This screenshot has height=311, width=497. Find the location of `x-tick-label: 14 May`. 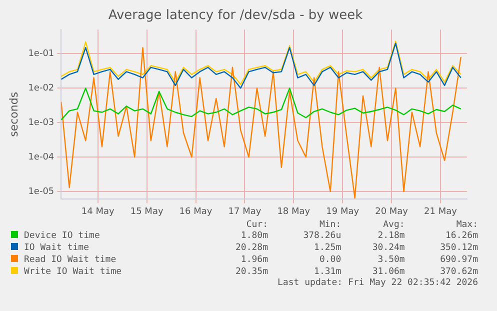

x-tick-label: 14 May is located at coordinates (98, 211).